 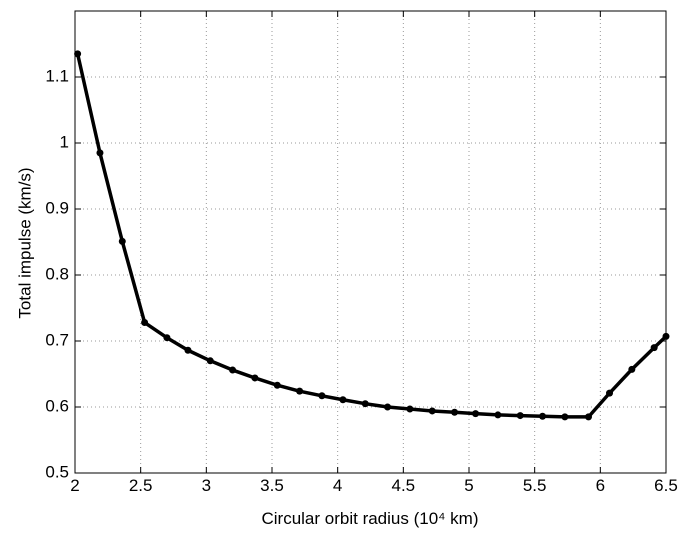 What do you see at coordinates (369, 518) in the screenshot?
I see `x-axis-label: Circular orbit radius (10⁴ km)` at bounding box center [369, 518].